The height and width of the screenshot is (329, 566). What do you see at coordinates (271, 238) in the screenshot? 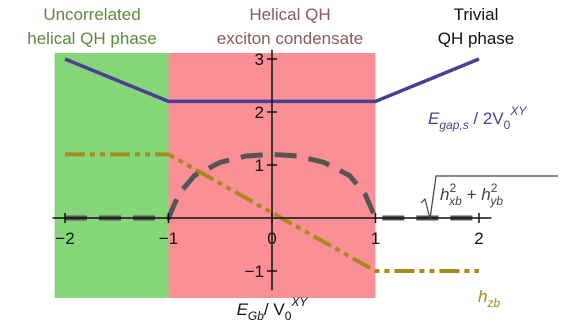
I see `x-tick-label-3: 0` at bounding box center [271, 238].